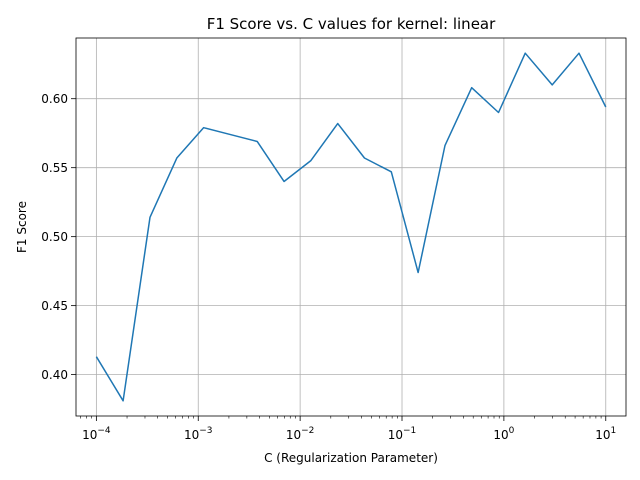  Describe the element at coordinates (54, 99) in the screenshot. I see `y-tick-label: 0.60` at that location.